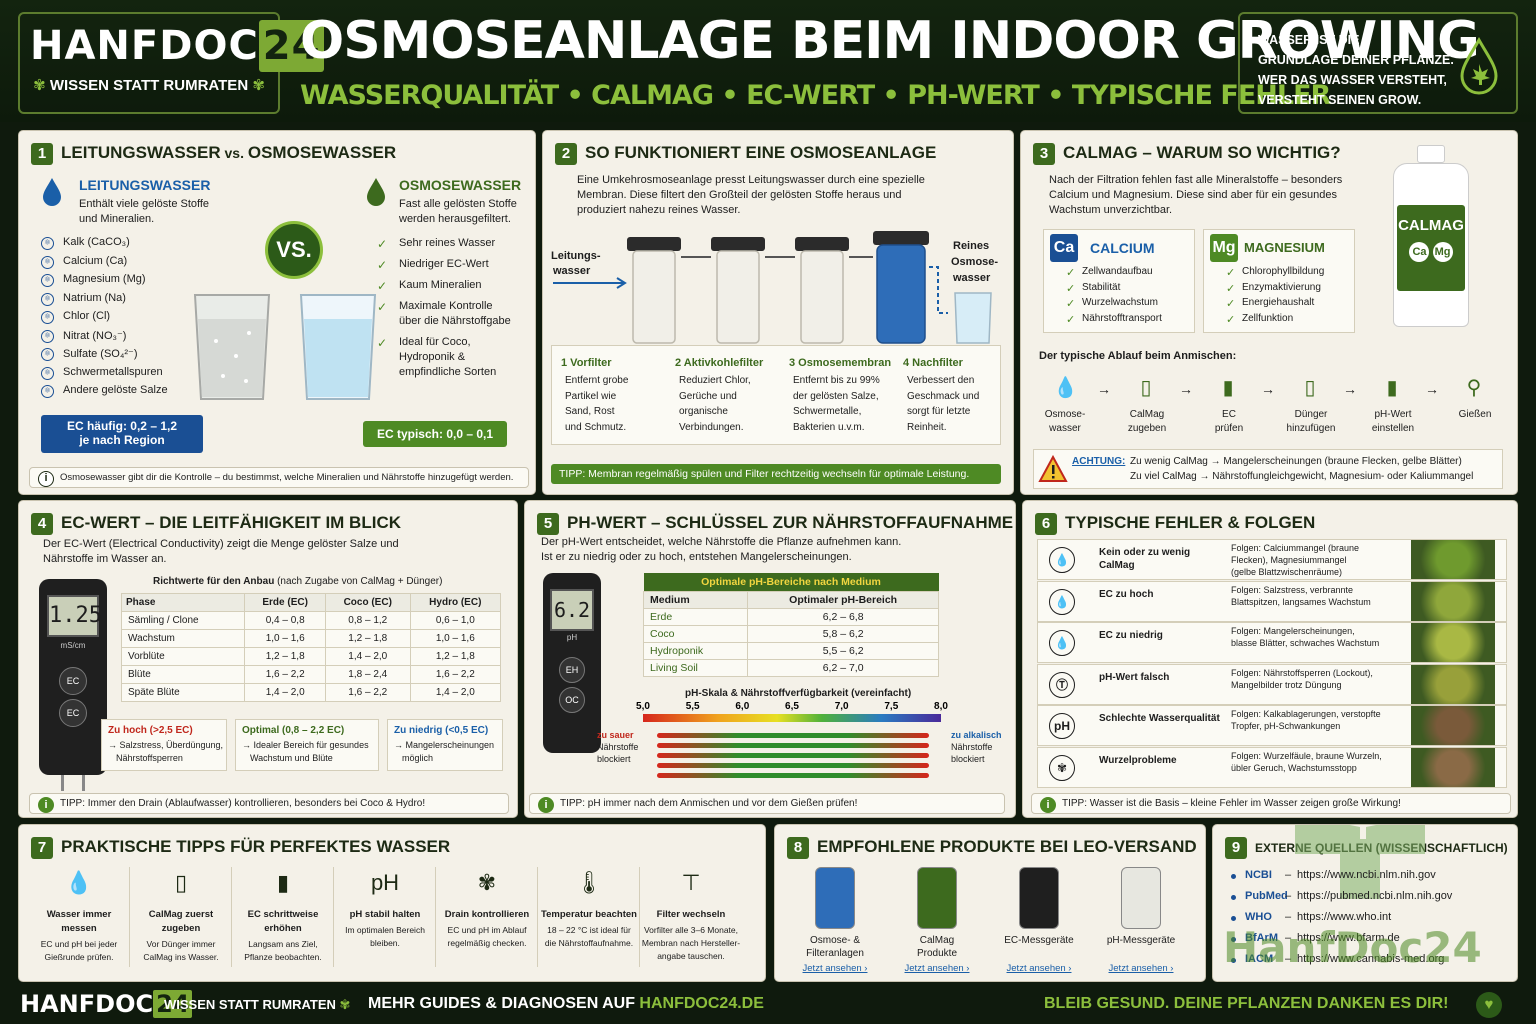  What do you see at coordinates (1286, 726) in the screenshot?
I see `mistake-consequence: Tropfer, pH-Schwankungen` at bounding box center [1286, 726].